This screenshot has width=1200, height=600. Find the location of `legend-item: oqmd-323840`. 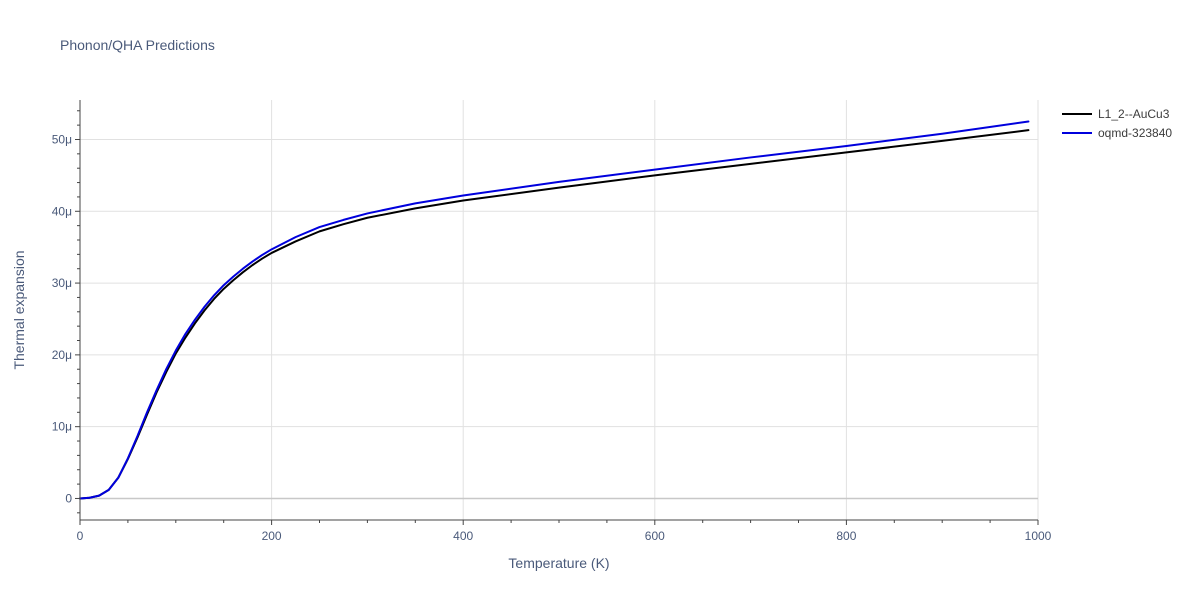

legend-item: oqmd-323840 is located at coordinates (1117, 133).